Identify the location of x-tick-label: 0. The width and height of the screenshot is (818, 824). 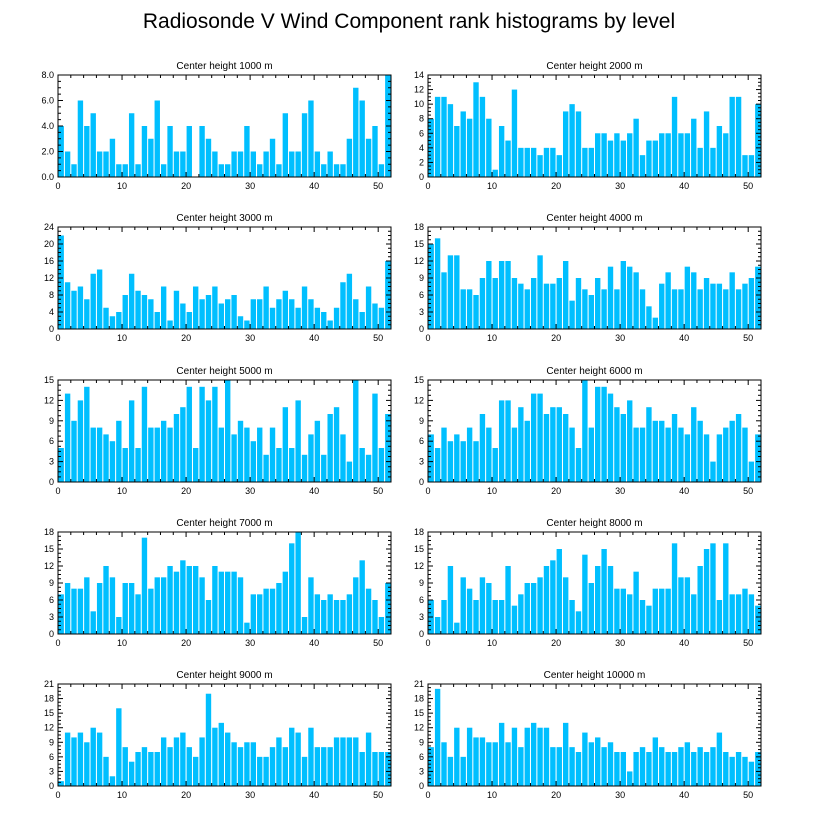
(427, 795).